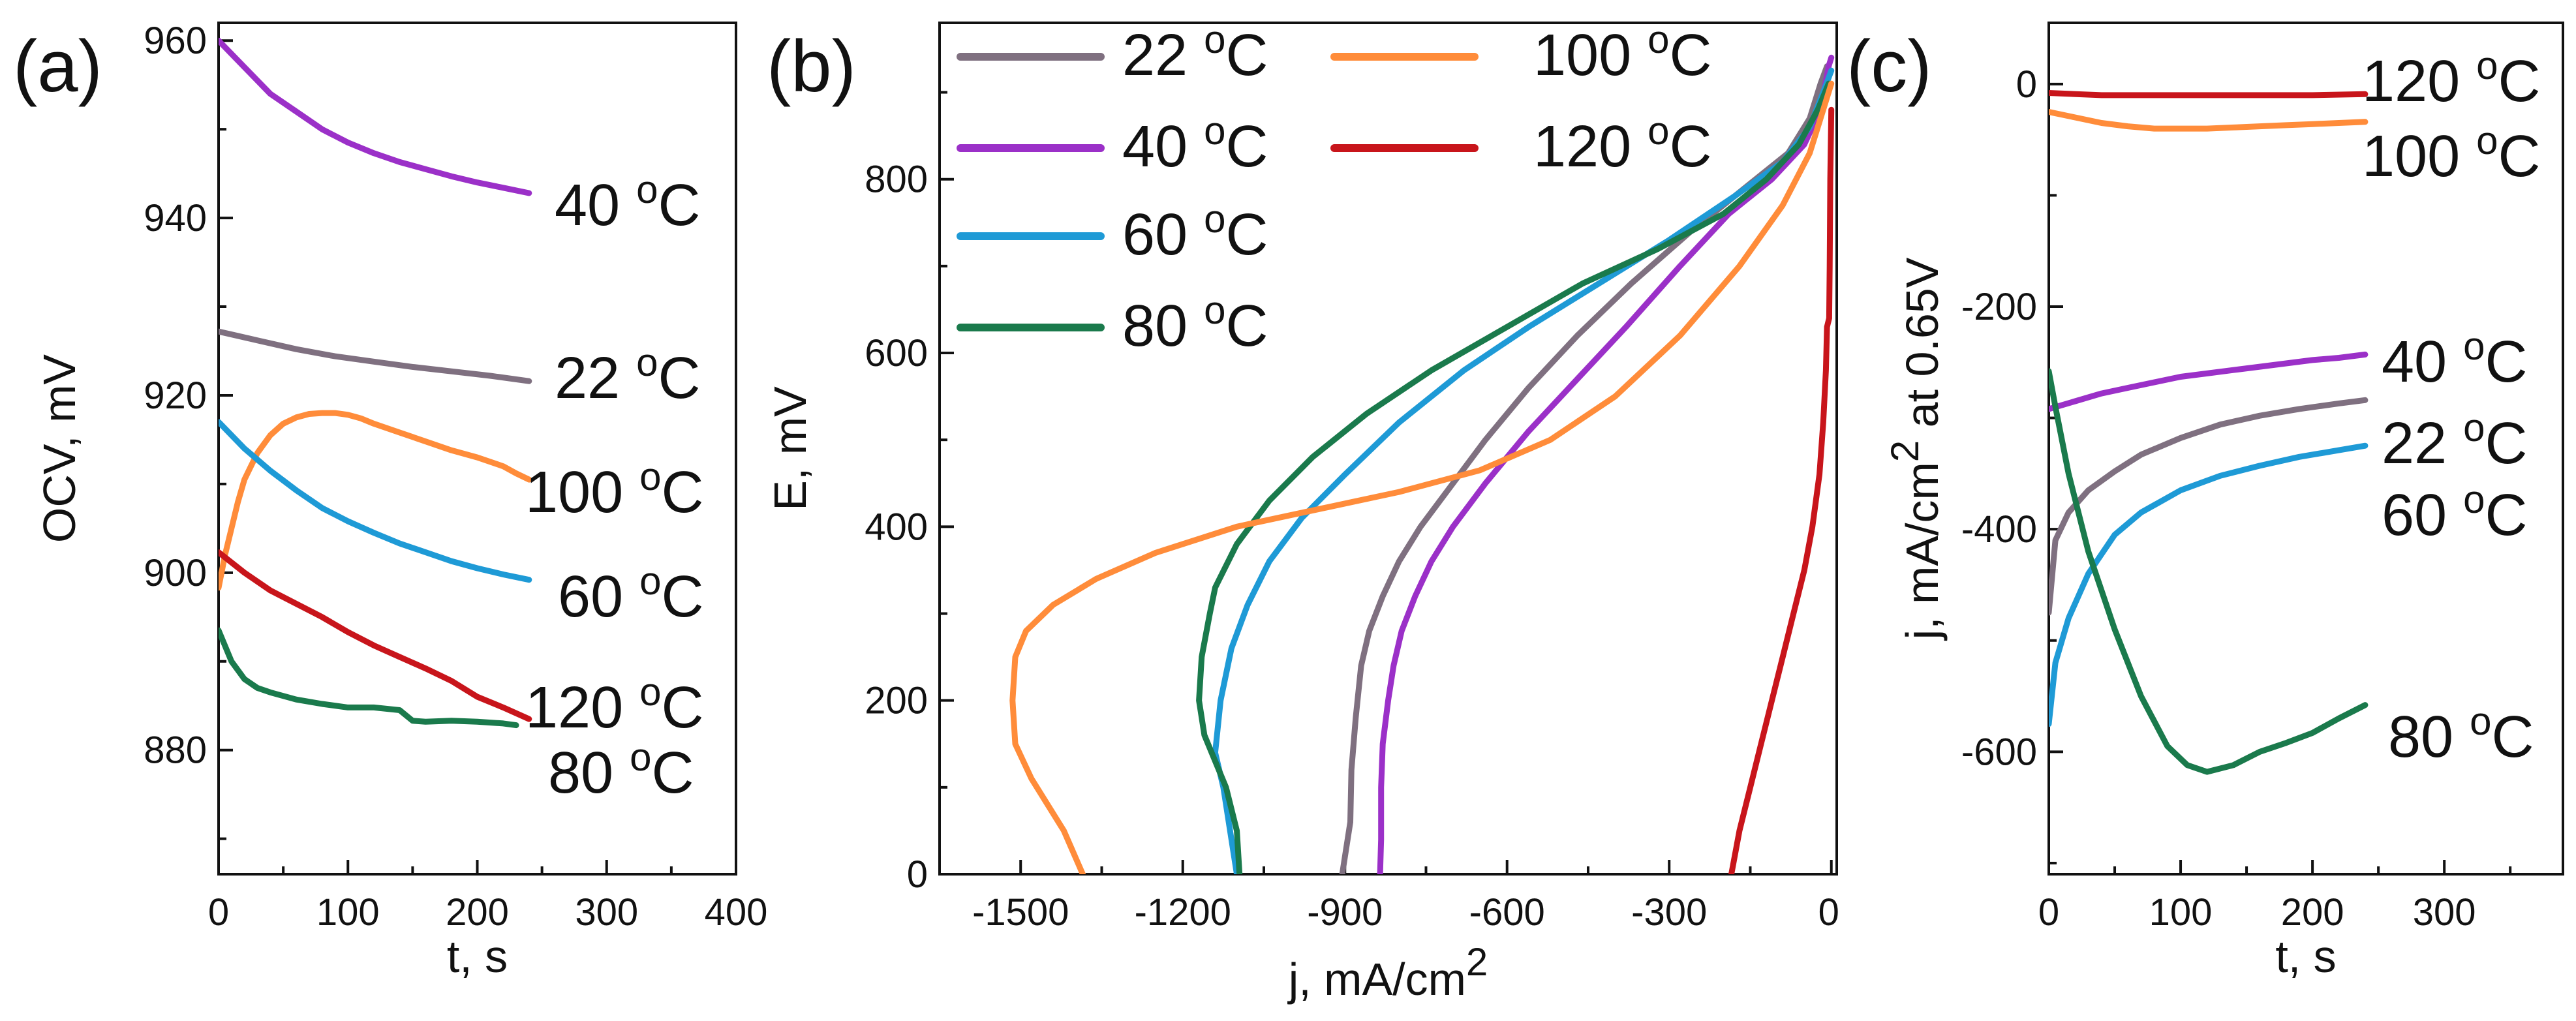 This screenshot has height=1021, width=2576. Describe the element at coordinates (736, 912) in the screenshot. I see `x-tick-label: 400` at that location.